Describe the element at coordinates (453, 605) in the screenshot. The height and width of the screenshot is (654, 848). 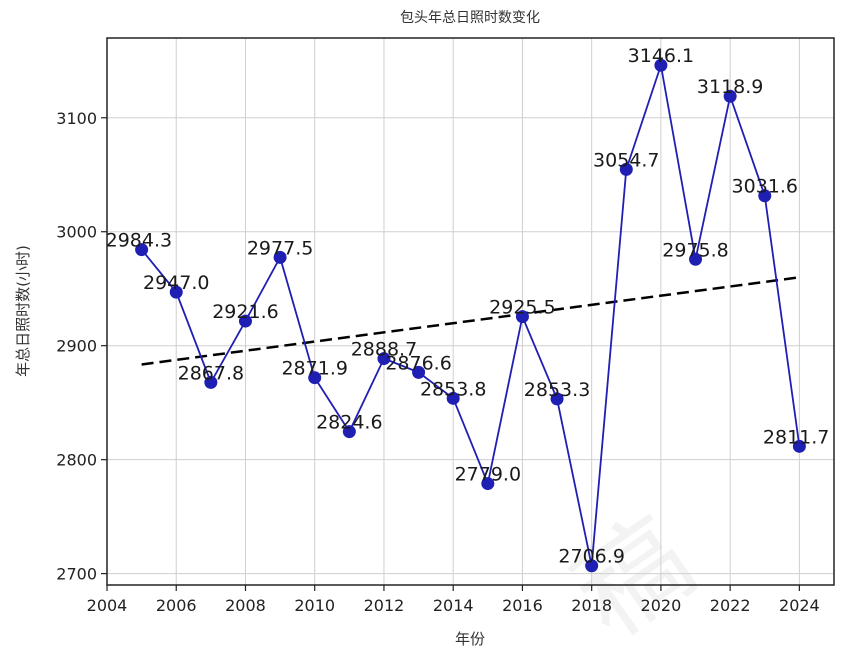
I see `x-tick-label: 2014` at that location.